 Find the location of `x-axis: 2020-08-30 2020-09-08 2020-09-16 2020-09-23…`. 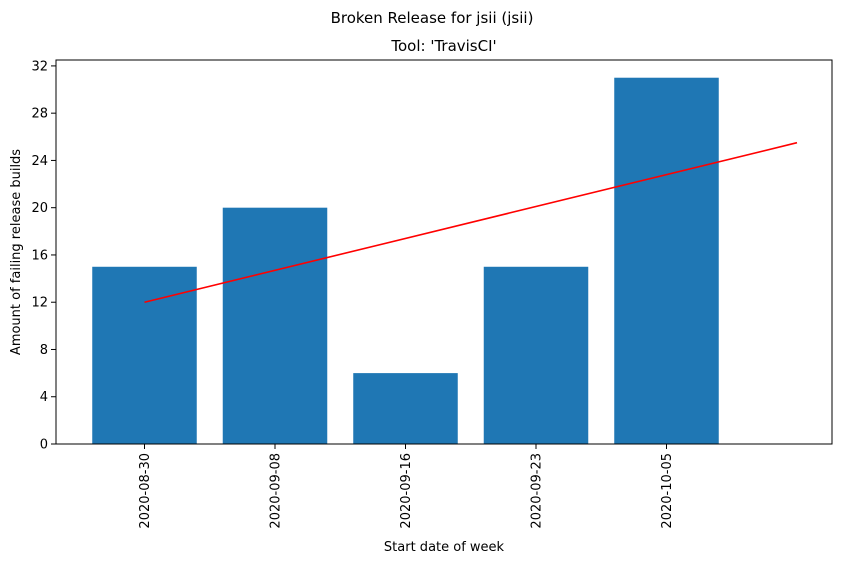

x-axis: 2020-08-30 2020-09-08 2020-09-16 2020-09-23… is located at coordinates (406, 486).